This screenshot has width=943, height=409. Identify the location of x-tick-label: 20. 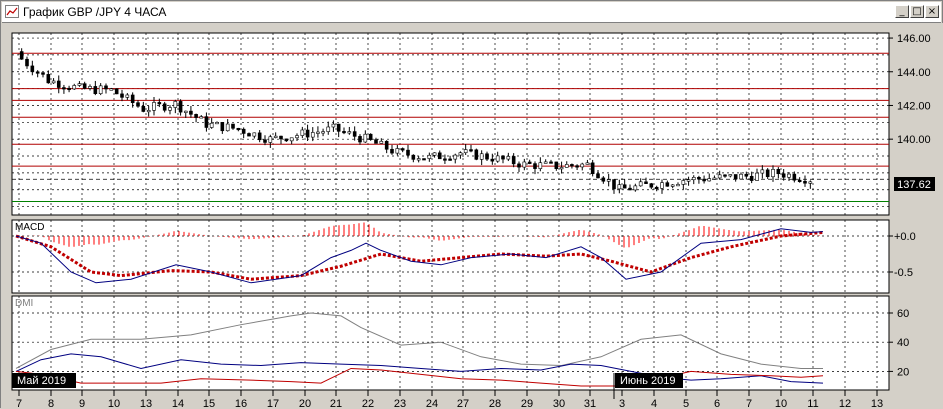
(305, 403).